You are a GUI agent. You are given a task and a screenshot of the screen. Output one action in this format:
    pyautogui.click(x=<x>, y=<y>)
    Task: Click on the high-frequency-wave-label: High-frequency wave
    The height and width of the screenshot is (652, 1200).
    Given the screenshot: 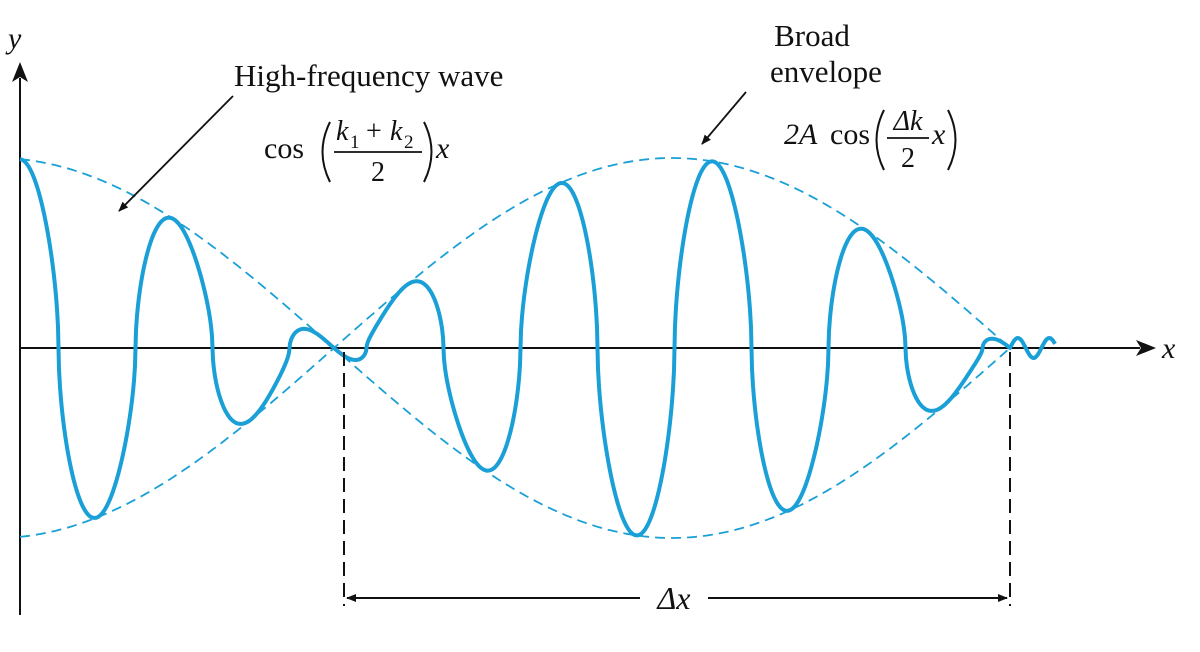 What is the action you would take?
    pyautogui.click(x=368, y=75)
    